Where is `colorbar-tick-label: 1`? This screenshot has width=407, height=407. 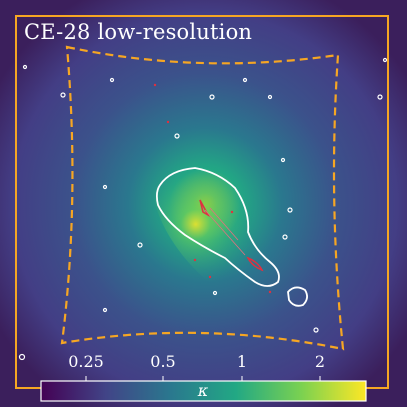 colorbar-tick-label: 1 is located at coordinates (242, 361).